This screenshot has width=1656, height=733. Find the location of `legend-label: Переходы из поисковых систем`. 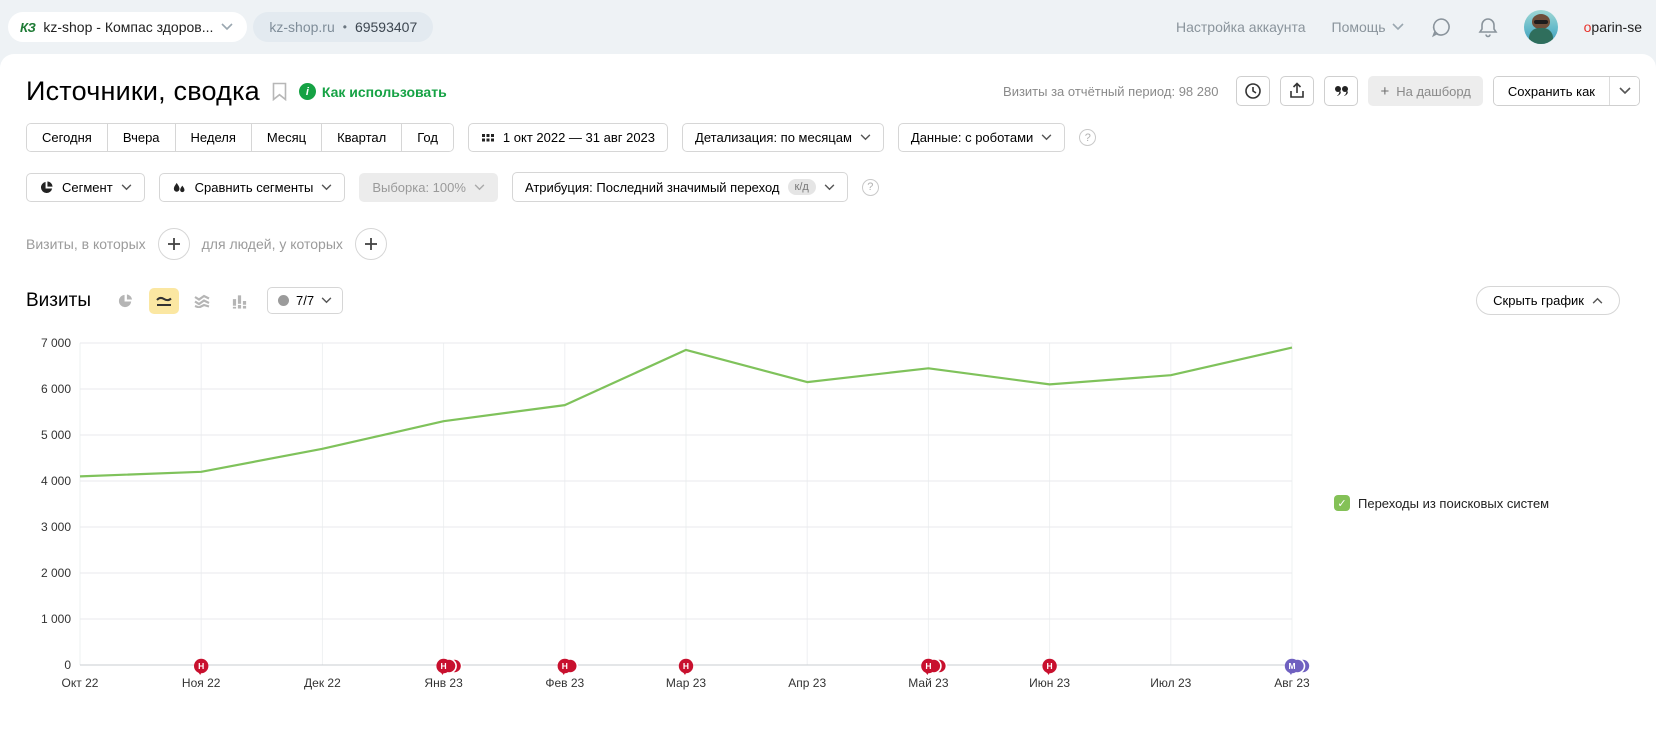

legend-label: Переходы из поисковых систем is located at coordinates (1454, 503).